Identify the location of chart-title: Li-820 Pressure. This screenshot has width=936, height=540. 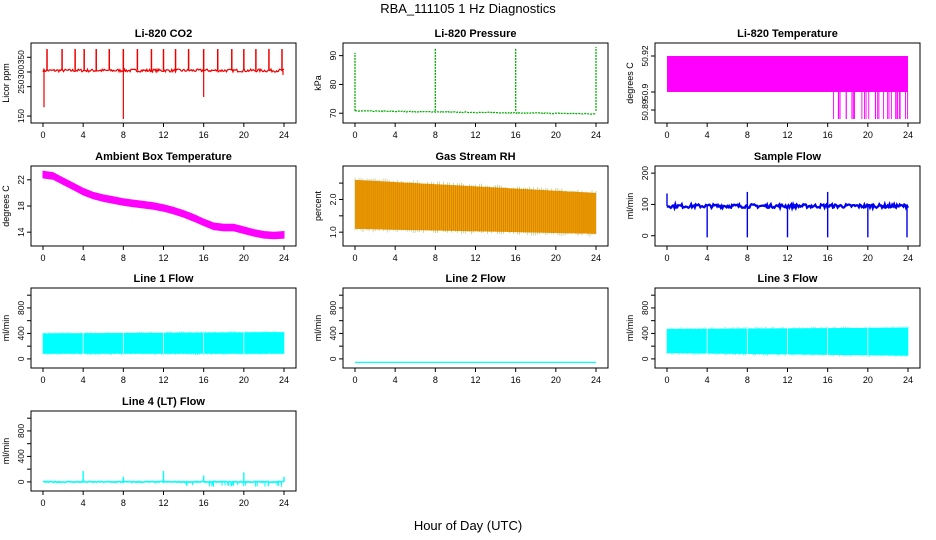
(476, 34).